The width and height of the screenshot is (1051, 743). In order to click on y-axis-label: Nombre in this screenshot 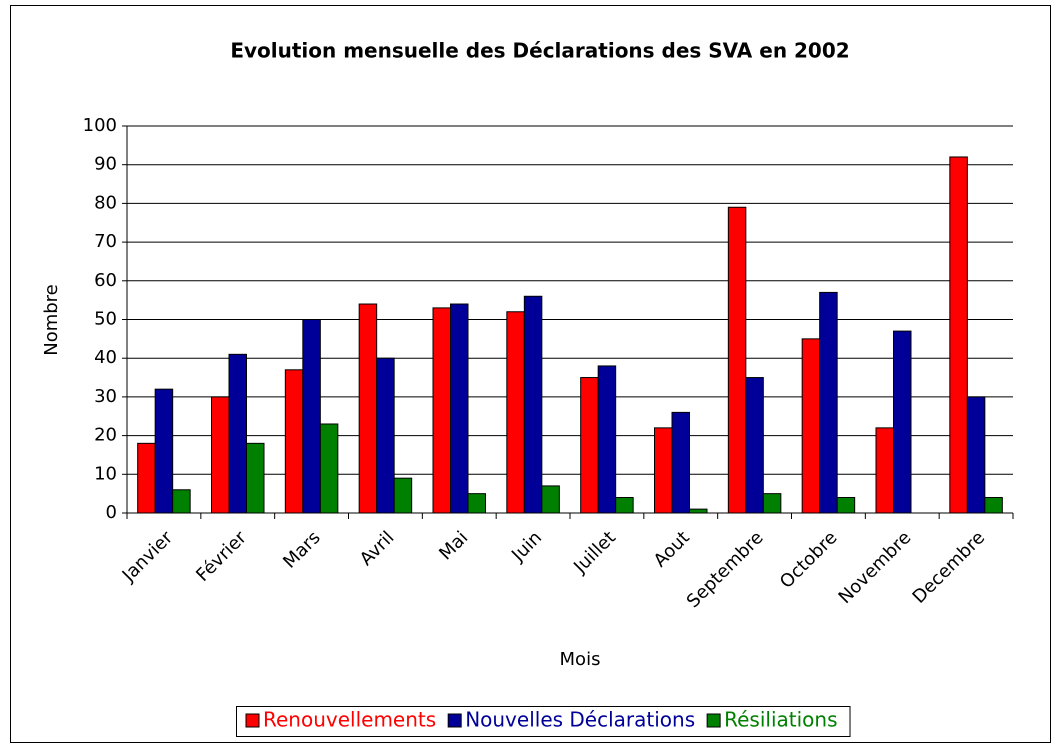, I will do `click(51, 320)`.